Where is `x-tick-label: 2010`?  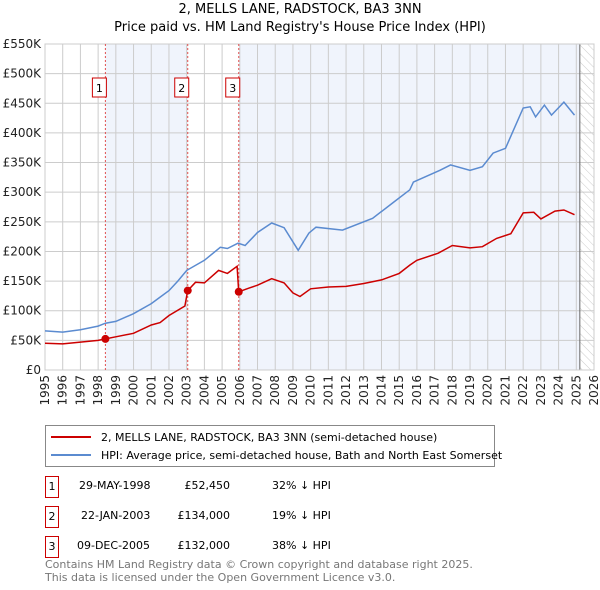
x-tick-label: 2010 is located at coordinates (311, 390).